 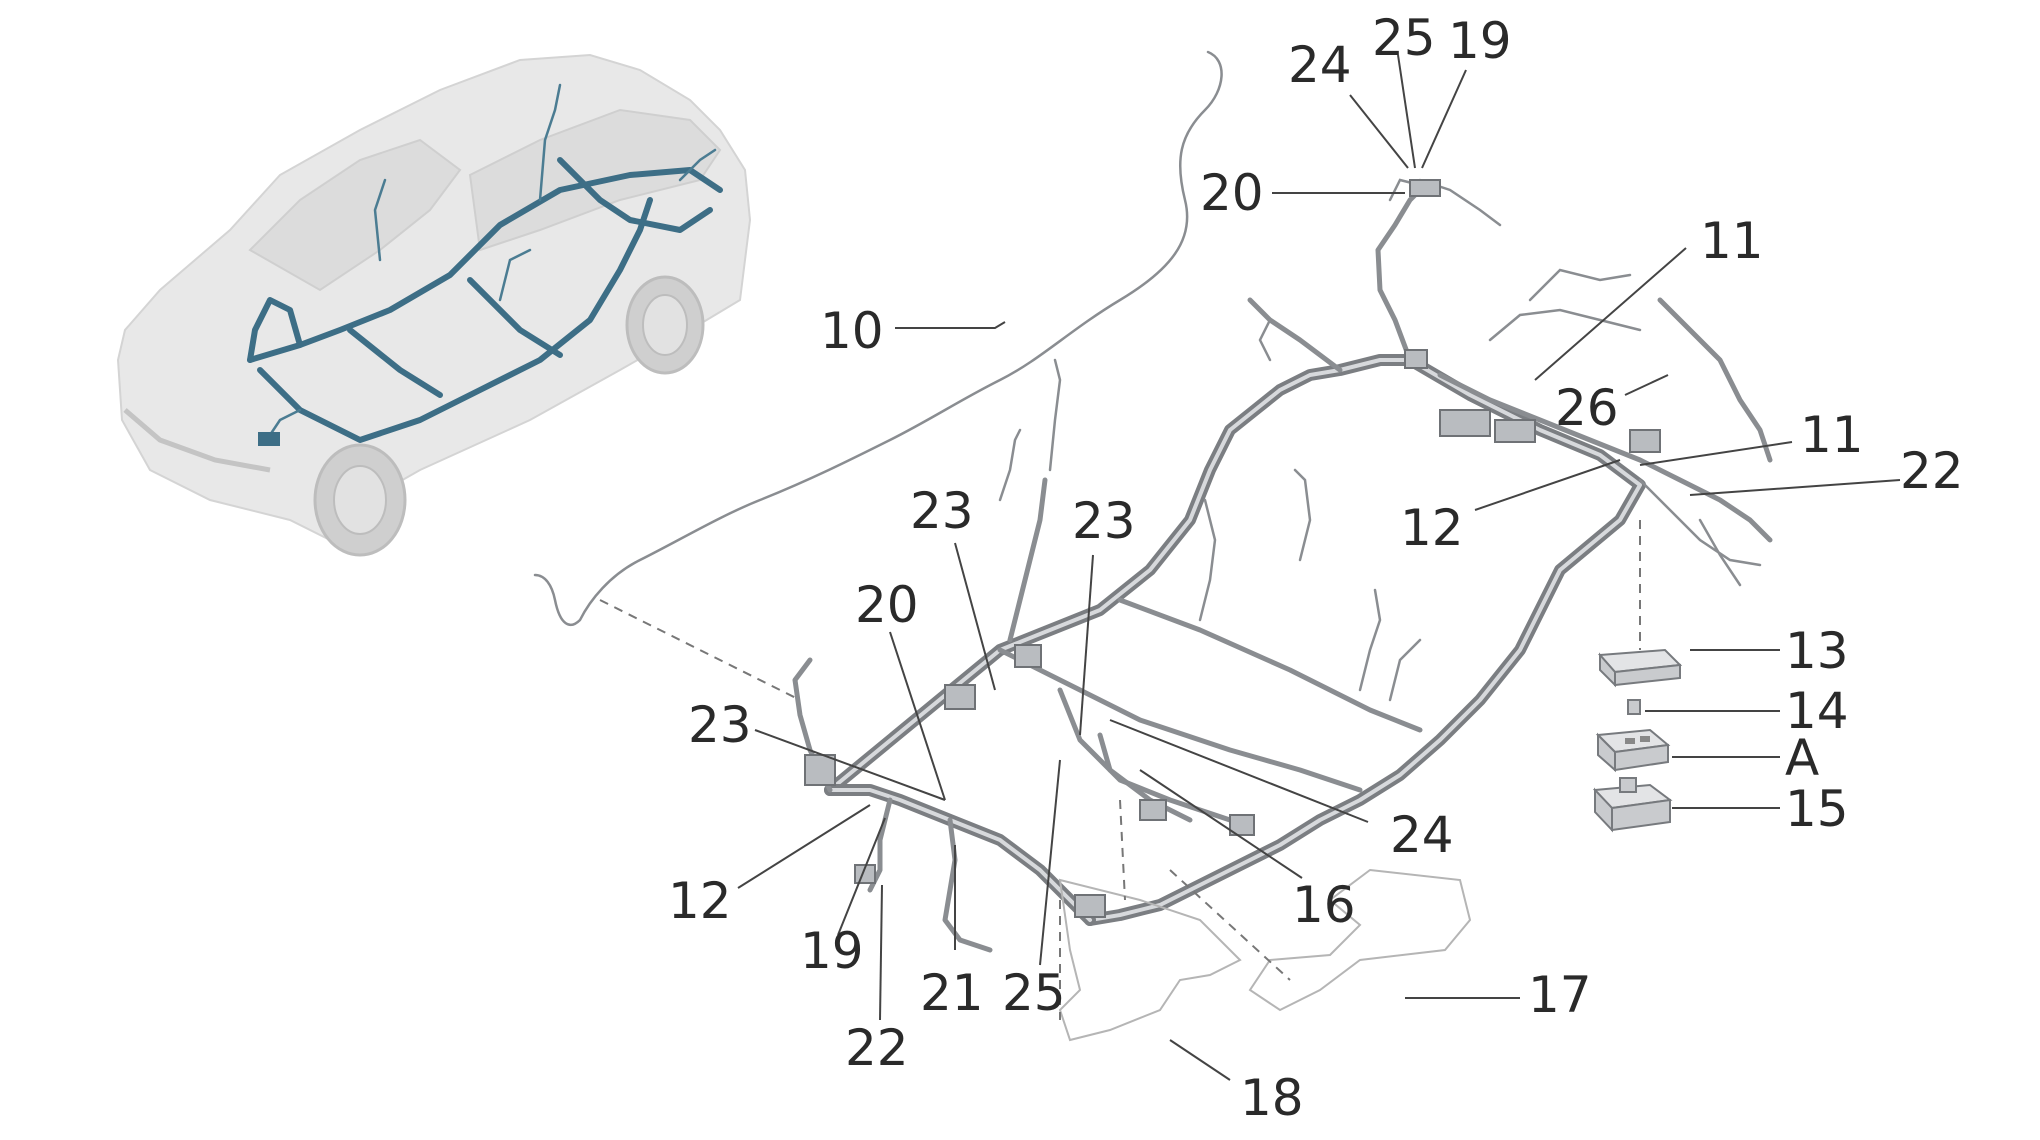 I want to click on harness-right-trunk, so click(x=1365, y=640).